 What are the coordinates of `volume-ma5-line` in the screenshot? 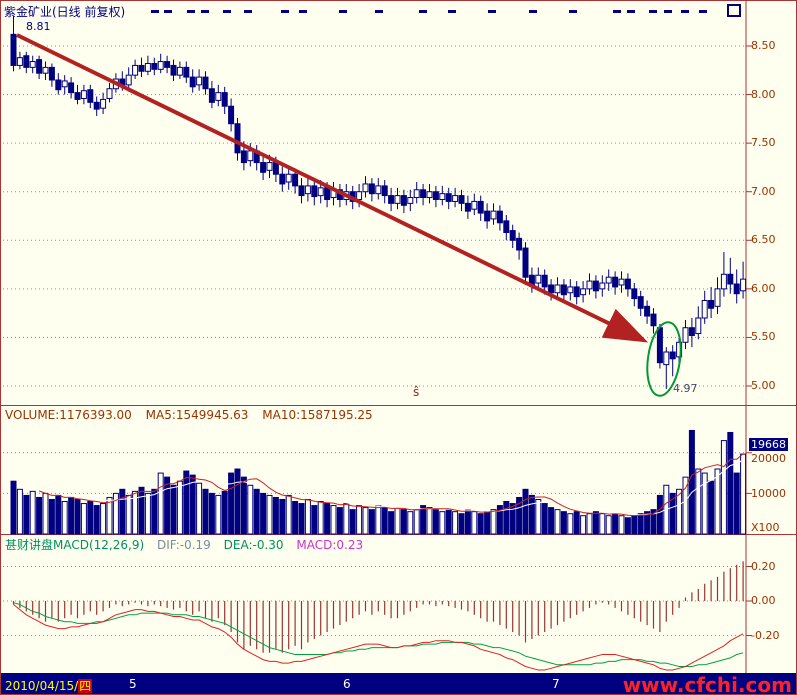 It's located at (391, 485).